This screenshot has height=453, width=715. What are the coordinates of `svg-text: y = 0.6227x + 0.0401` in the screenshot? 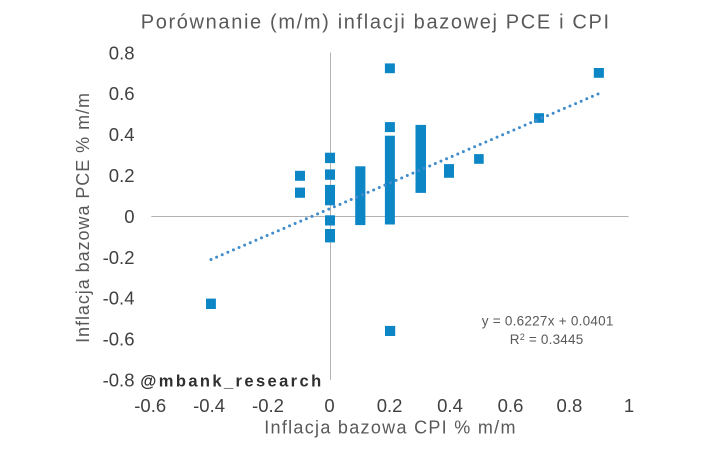 It's located at (548, 321).